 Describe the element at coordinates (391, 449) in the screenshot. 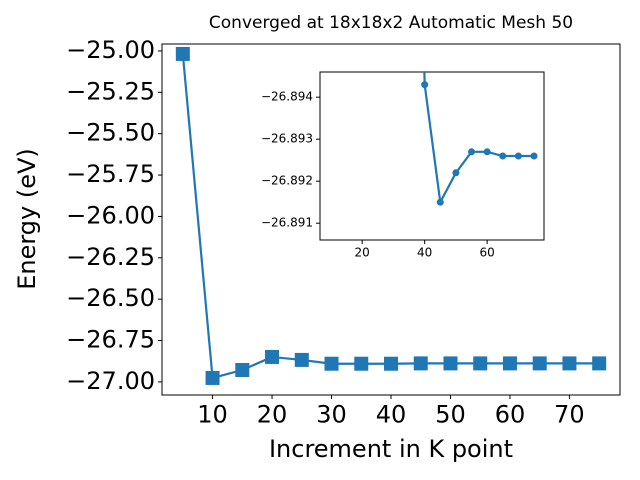

I see `x-axis-label: Increment in K point` at that location.